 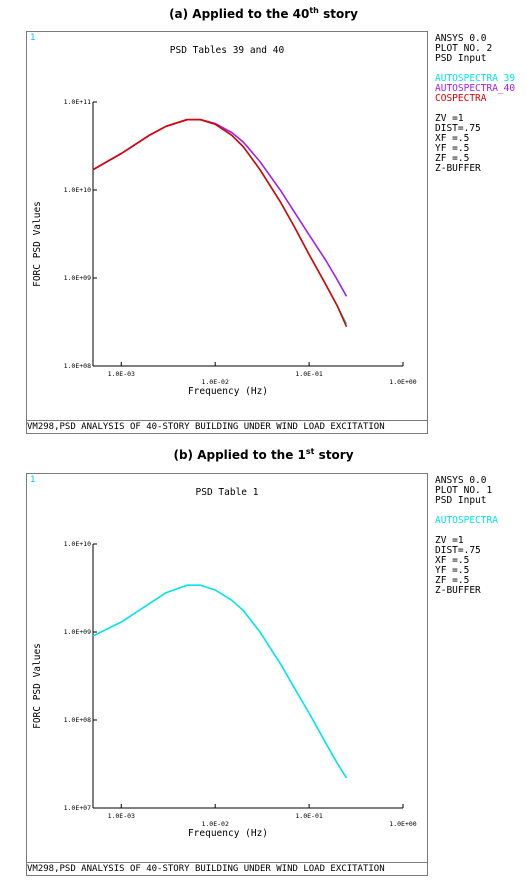 I want to click on caption-b-sup: st, so click(x=310, y=451).